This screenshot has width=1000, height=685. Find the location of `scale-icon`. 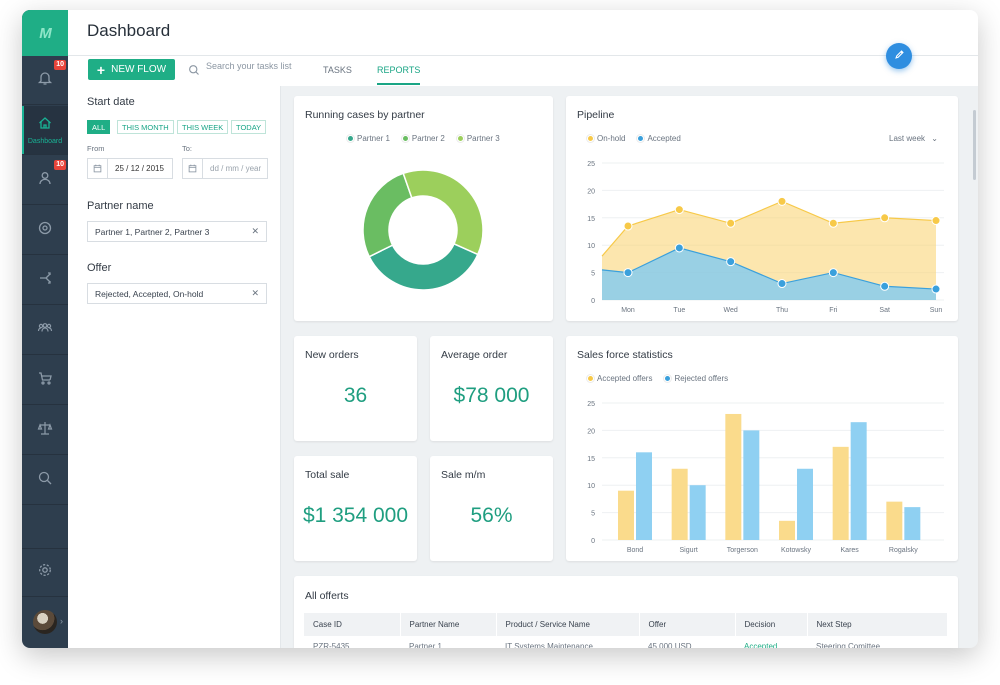

scale-icon is located at coordinates (45, 430).